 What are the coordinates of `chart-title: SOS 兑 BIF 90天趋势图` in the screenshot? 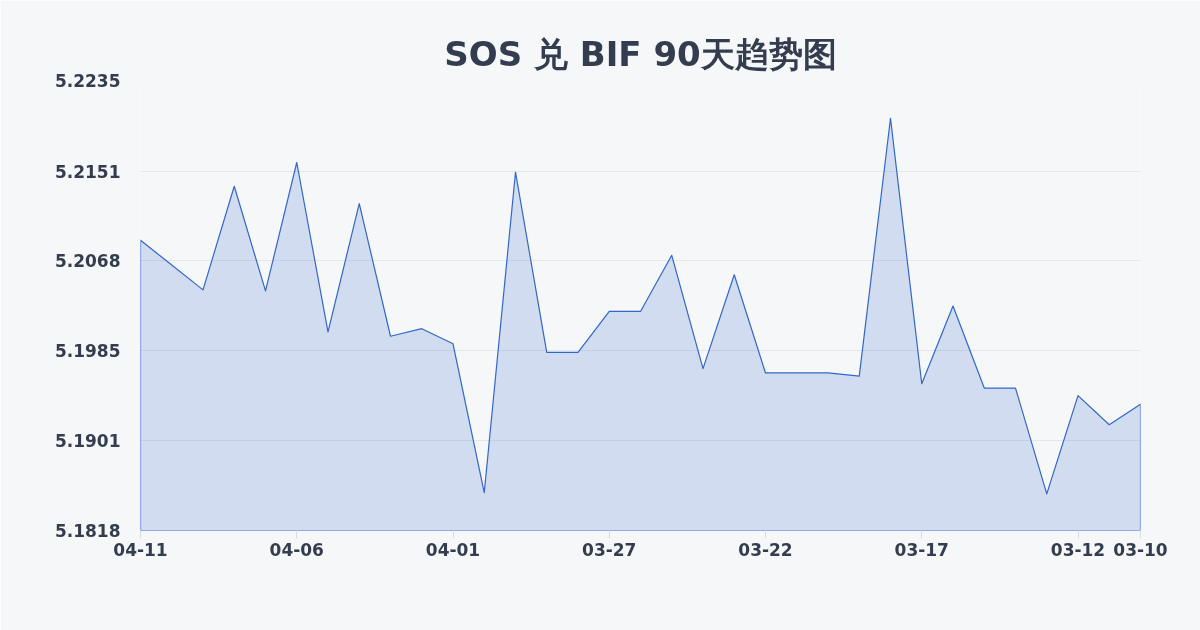 It's located at (640, 53).